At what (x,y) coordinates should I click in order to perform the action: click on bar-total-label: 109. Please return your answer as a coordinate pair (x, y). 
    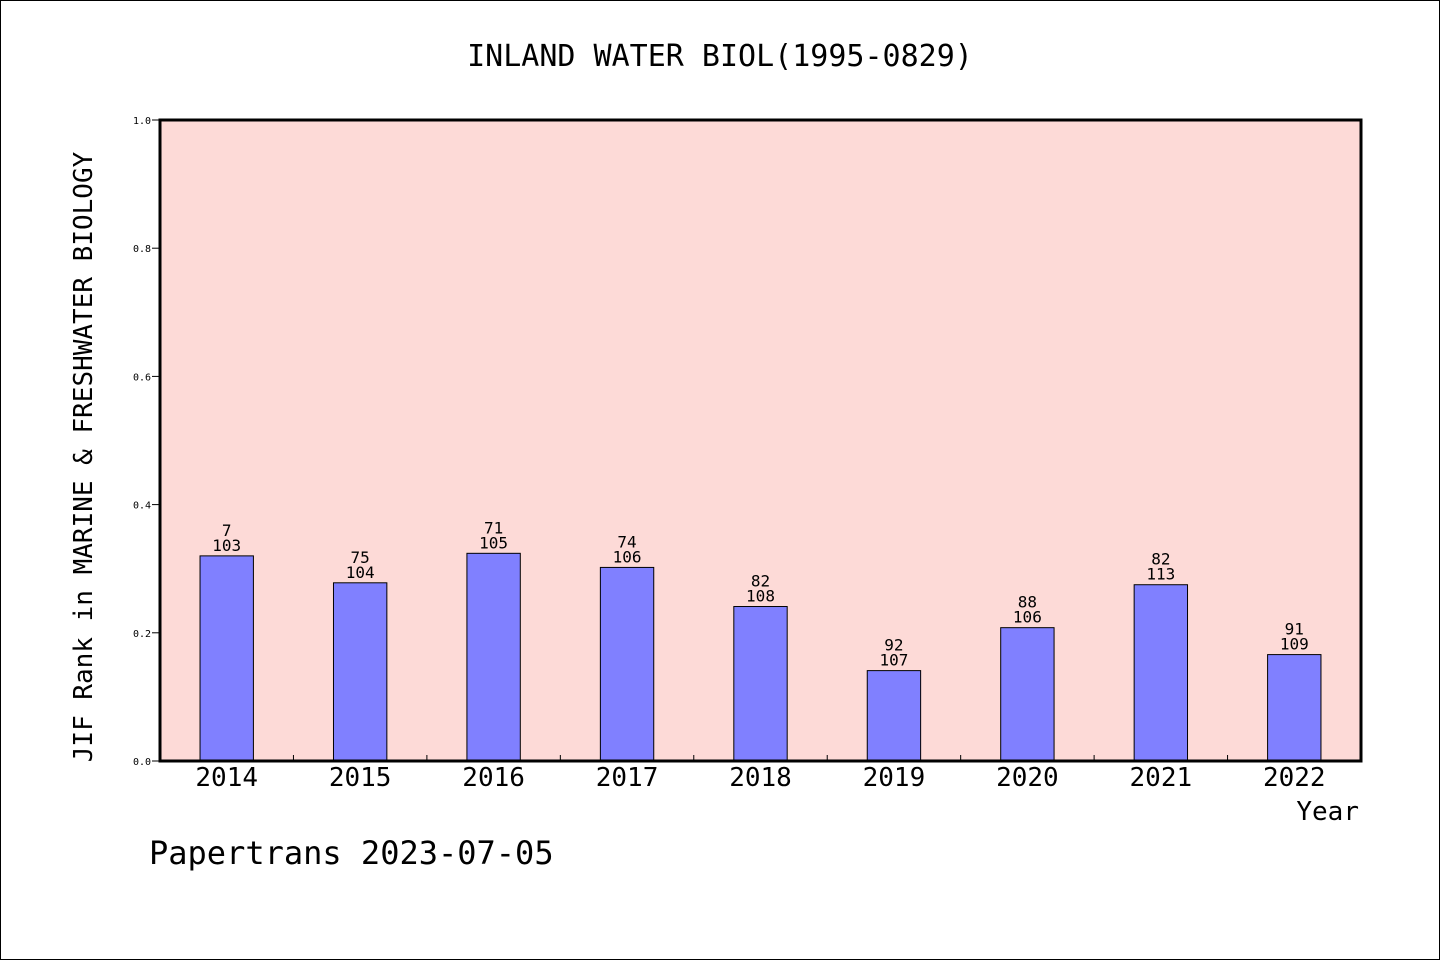
    Looking at the image, I should click on (1294, 644).